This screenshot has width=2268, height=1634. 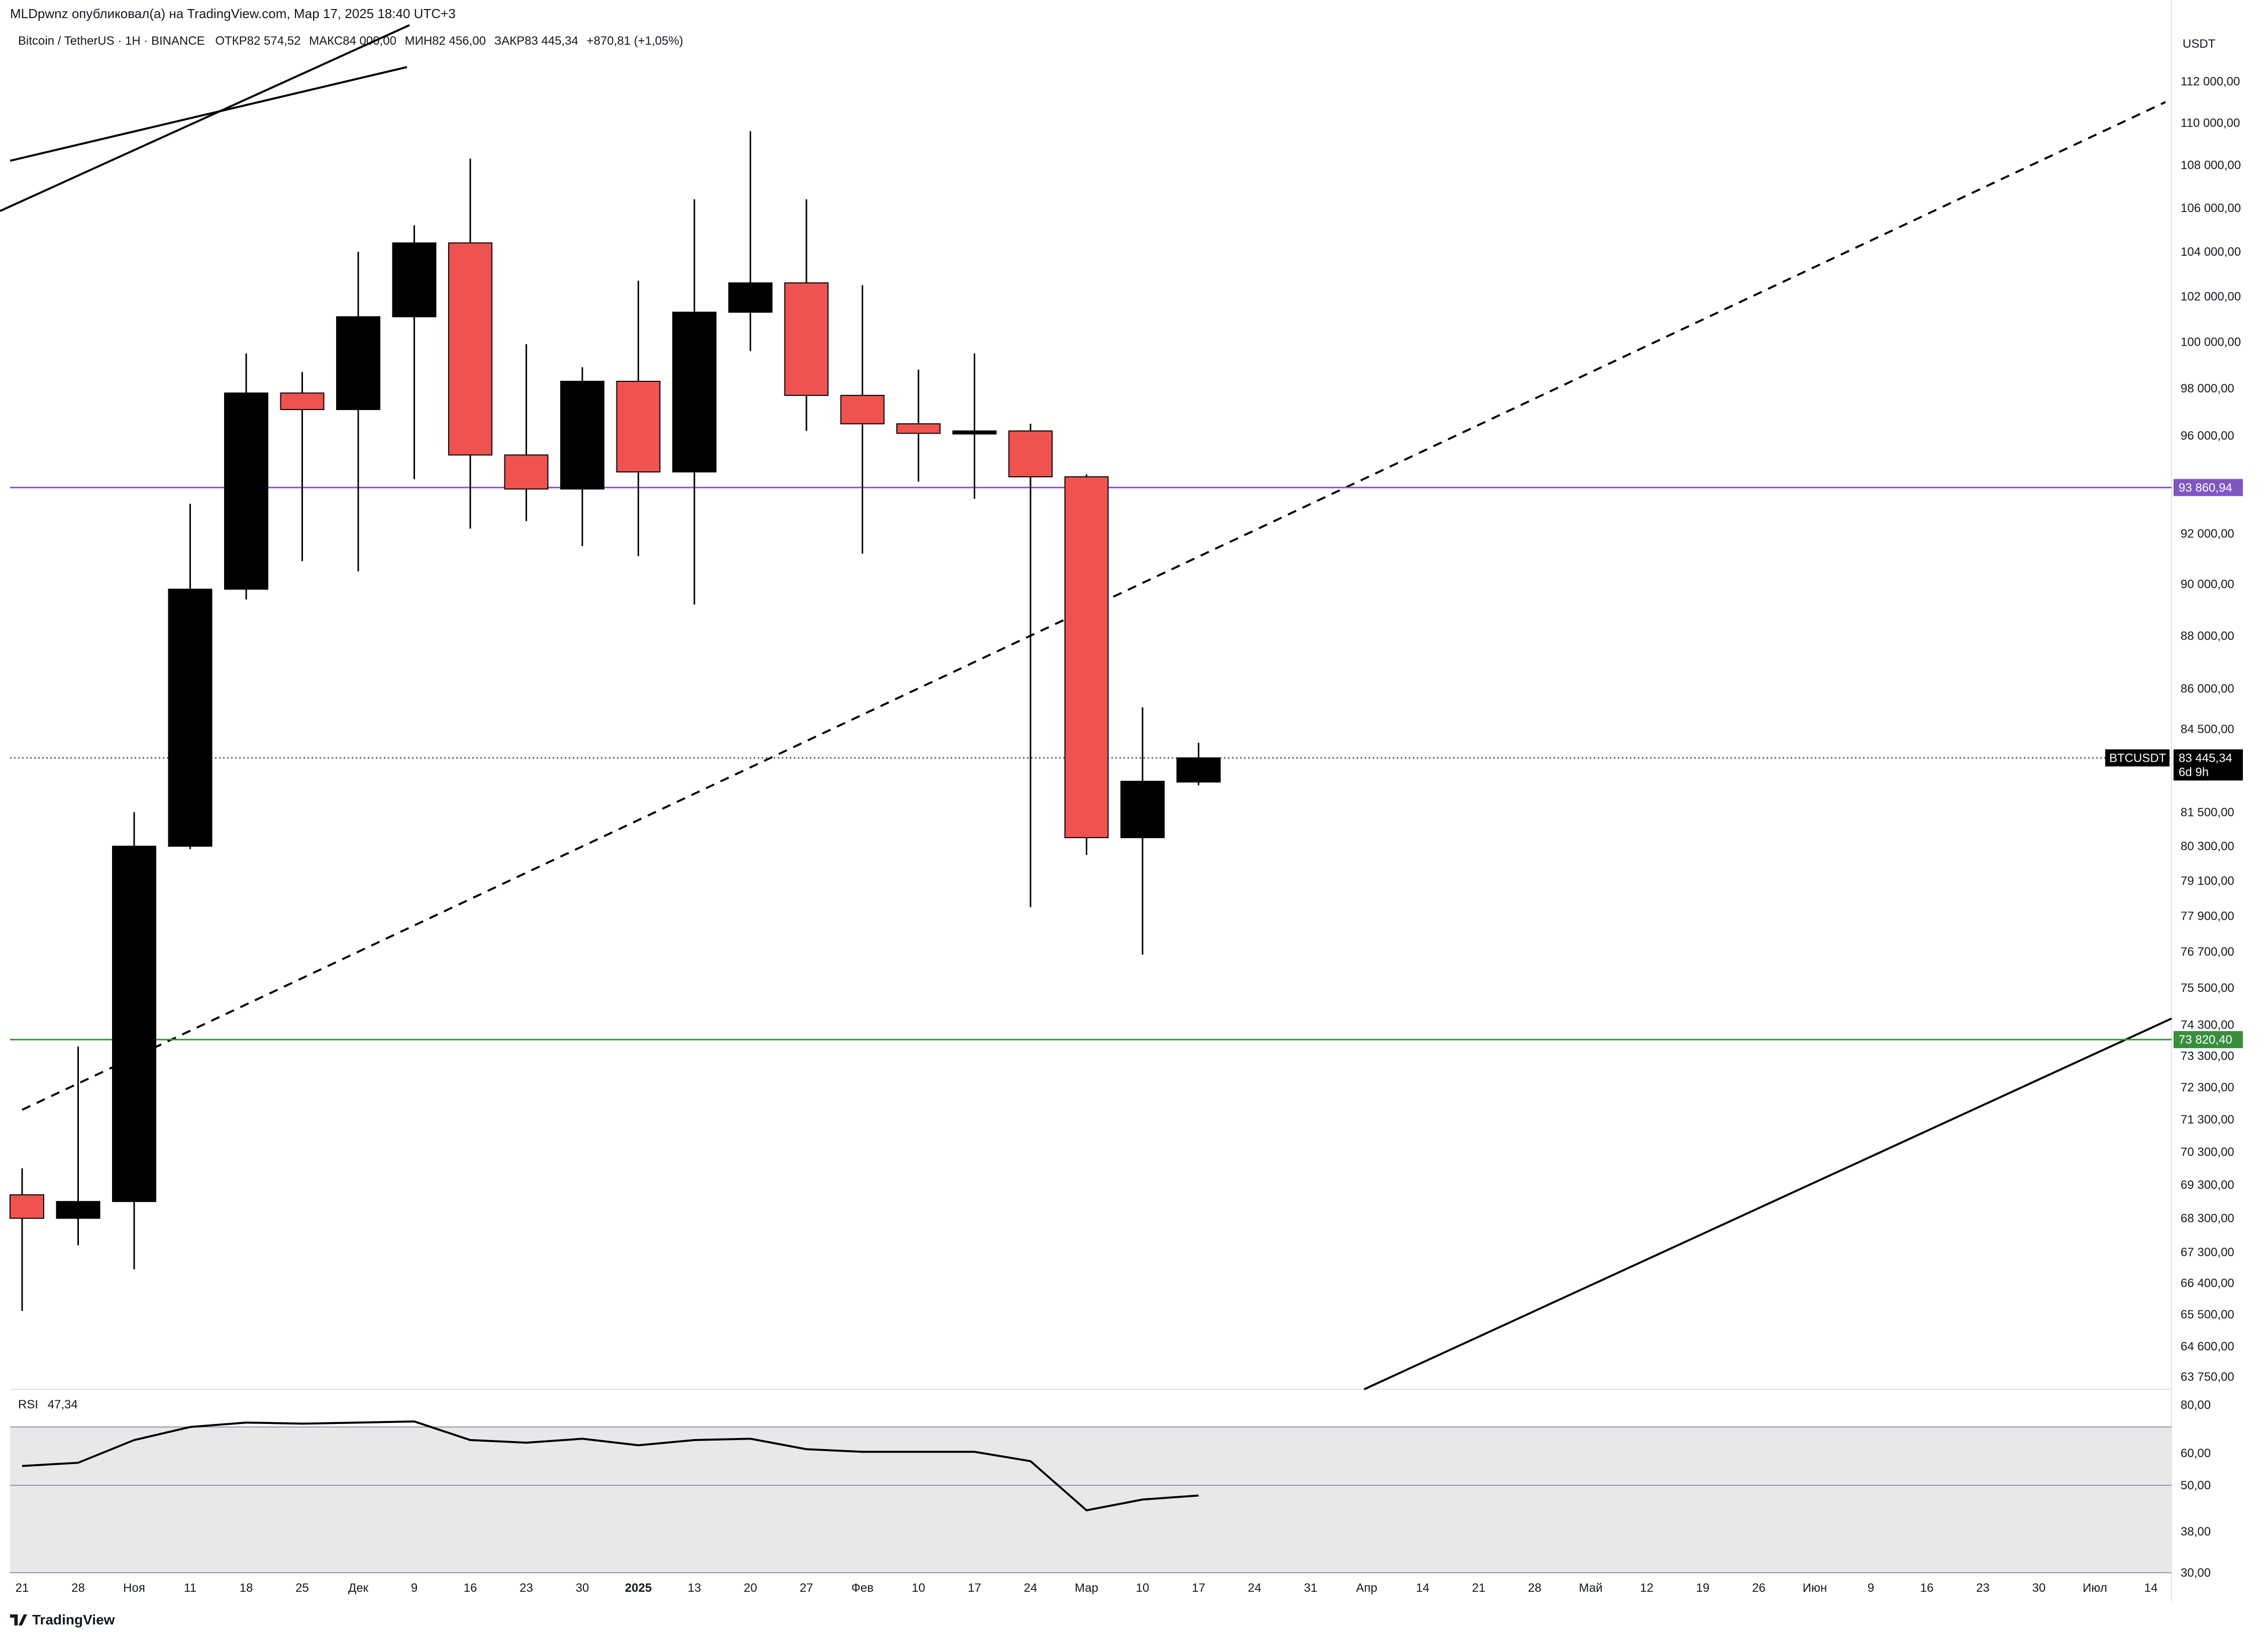 I want to click on purple-price-badge, so click(x=2208, y=487).